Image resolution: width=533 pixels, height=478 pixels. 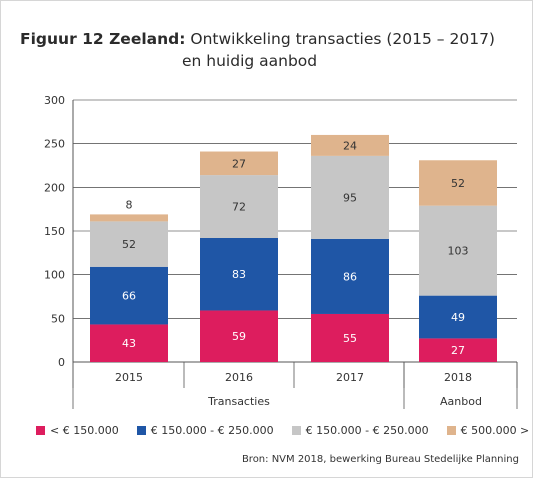 I want to click on data-label: 103, so click(x=458, y=251).